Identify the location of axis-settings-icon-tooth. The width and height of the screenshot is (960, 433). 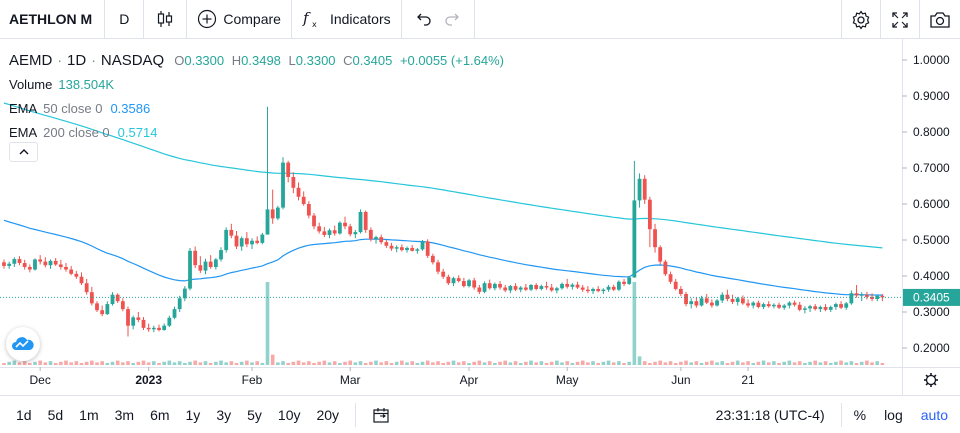
(935, 376).